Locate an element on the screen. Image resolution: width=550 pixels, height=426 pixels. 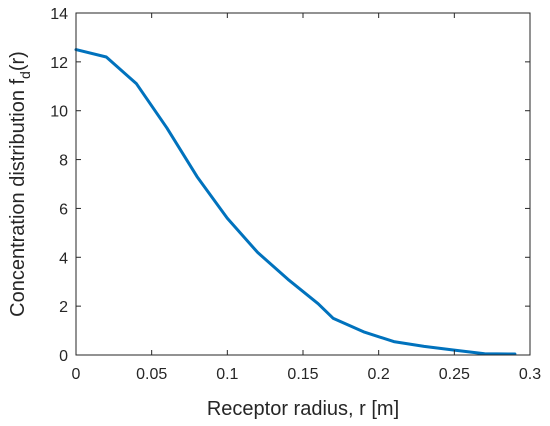
y-axis-label: Concentration distribution fd(r) is located at coordinates (20, 184).